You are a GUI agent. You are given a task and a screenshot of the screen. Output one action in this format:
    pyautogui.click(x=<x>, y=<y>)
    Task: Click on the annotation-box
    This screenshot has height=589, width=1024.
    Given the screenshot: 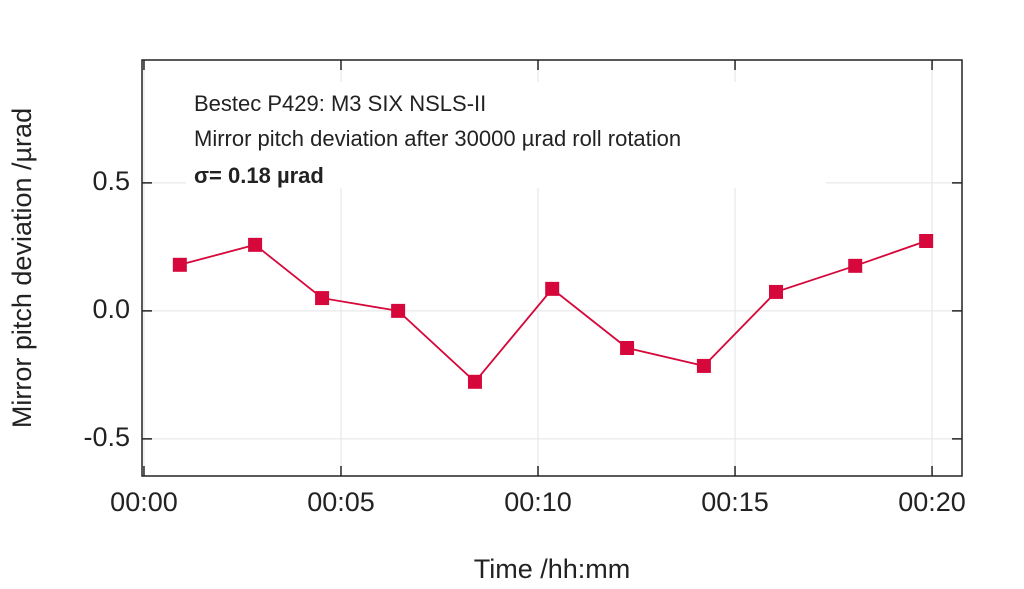 What is the action you would take?
    pyautogui.click(x=506, y=135)
    